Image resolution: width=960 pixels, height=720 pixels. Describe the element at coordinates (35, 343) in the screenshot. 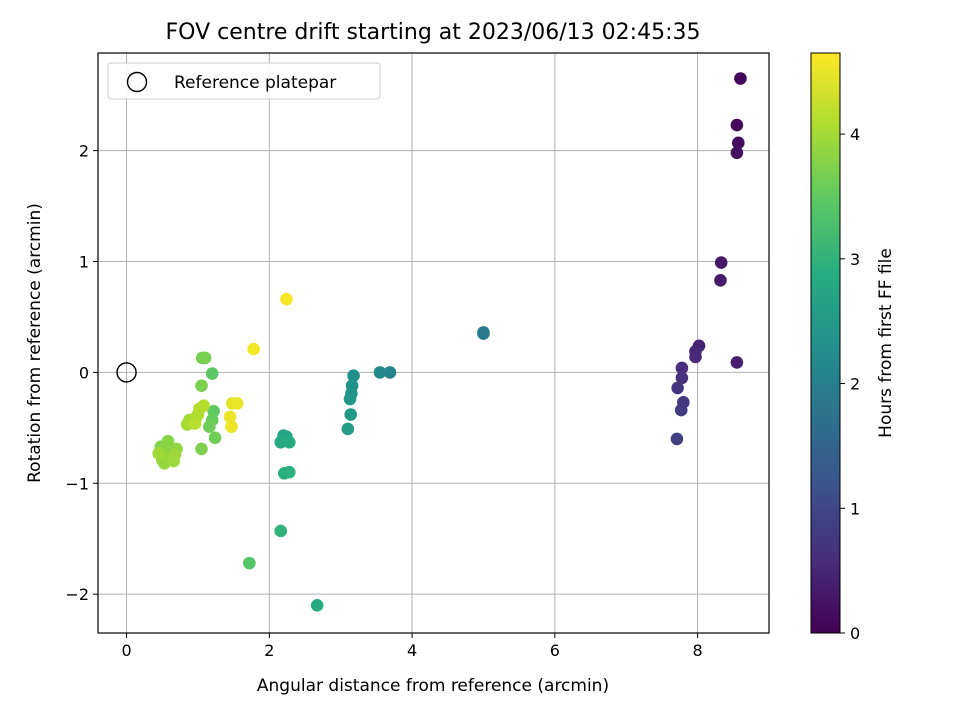

I see `y-axis-label: Rotation from reference (arcmin)` at that location.